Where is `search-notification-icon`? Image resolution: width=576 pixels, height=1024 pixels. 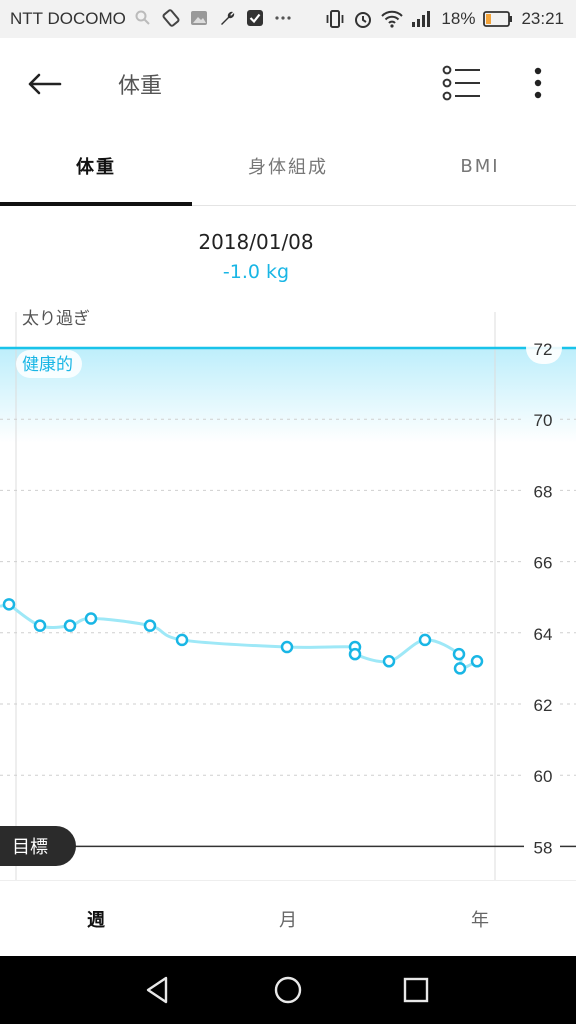 search-notification-icon is located at coordinates (142, 17).